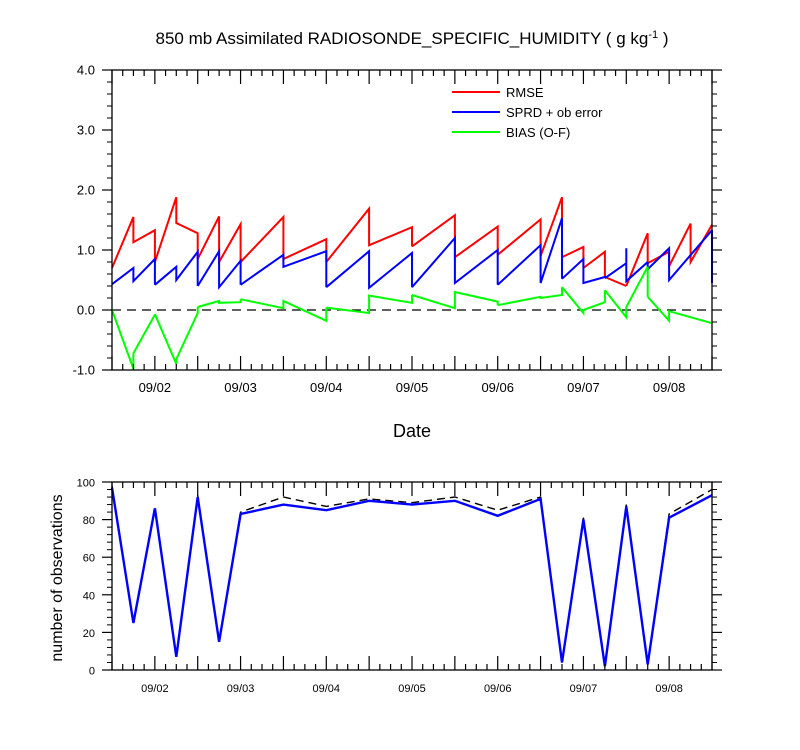 The width and height of the screenshot is (800, 750). I want to click on top-chart-x-tick-label: 09/06, so click(497, 387).